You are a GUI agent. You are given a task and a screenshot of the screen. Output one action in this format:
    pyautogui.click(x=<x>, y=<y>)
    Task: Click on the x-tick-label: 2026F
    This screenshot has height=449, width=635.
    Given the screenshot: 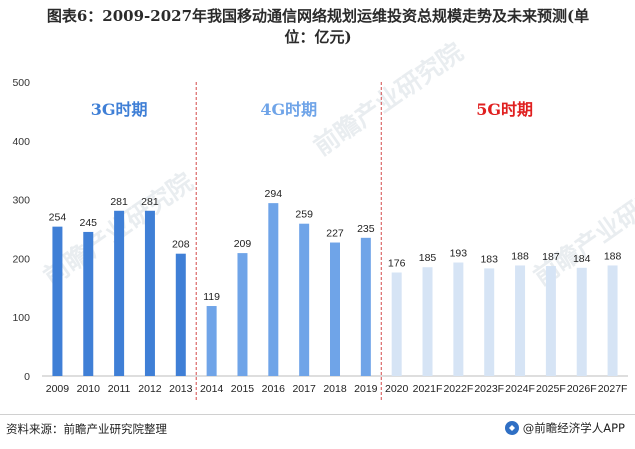 What is the action you would take?
    pyautogui.click(x=582, y=389)
    